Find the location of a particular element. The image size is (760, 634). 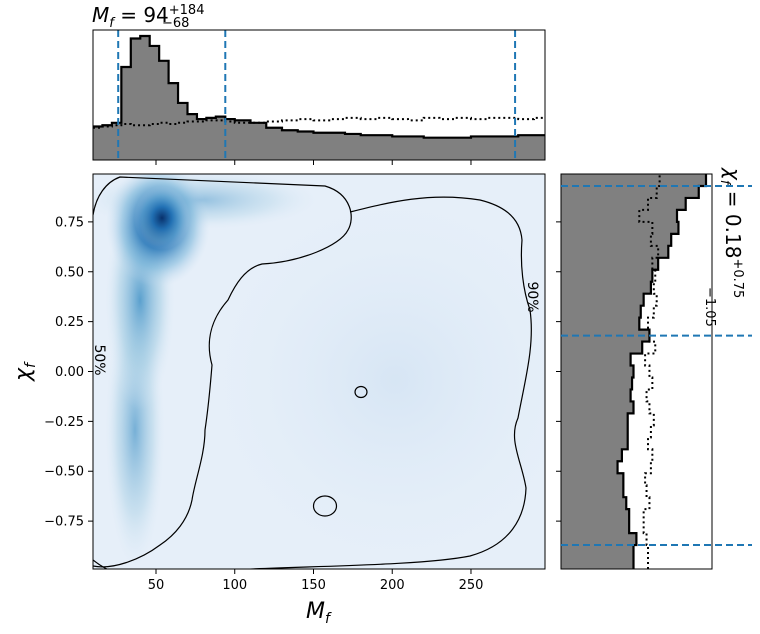

y-tick-label: 0.00 is located at coordinates (69, 372).